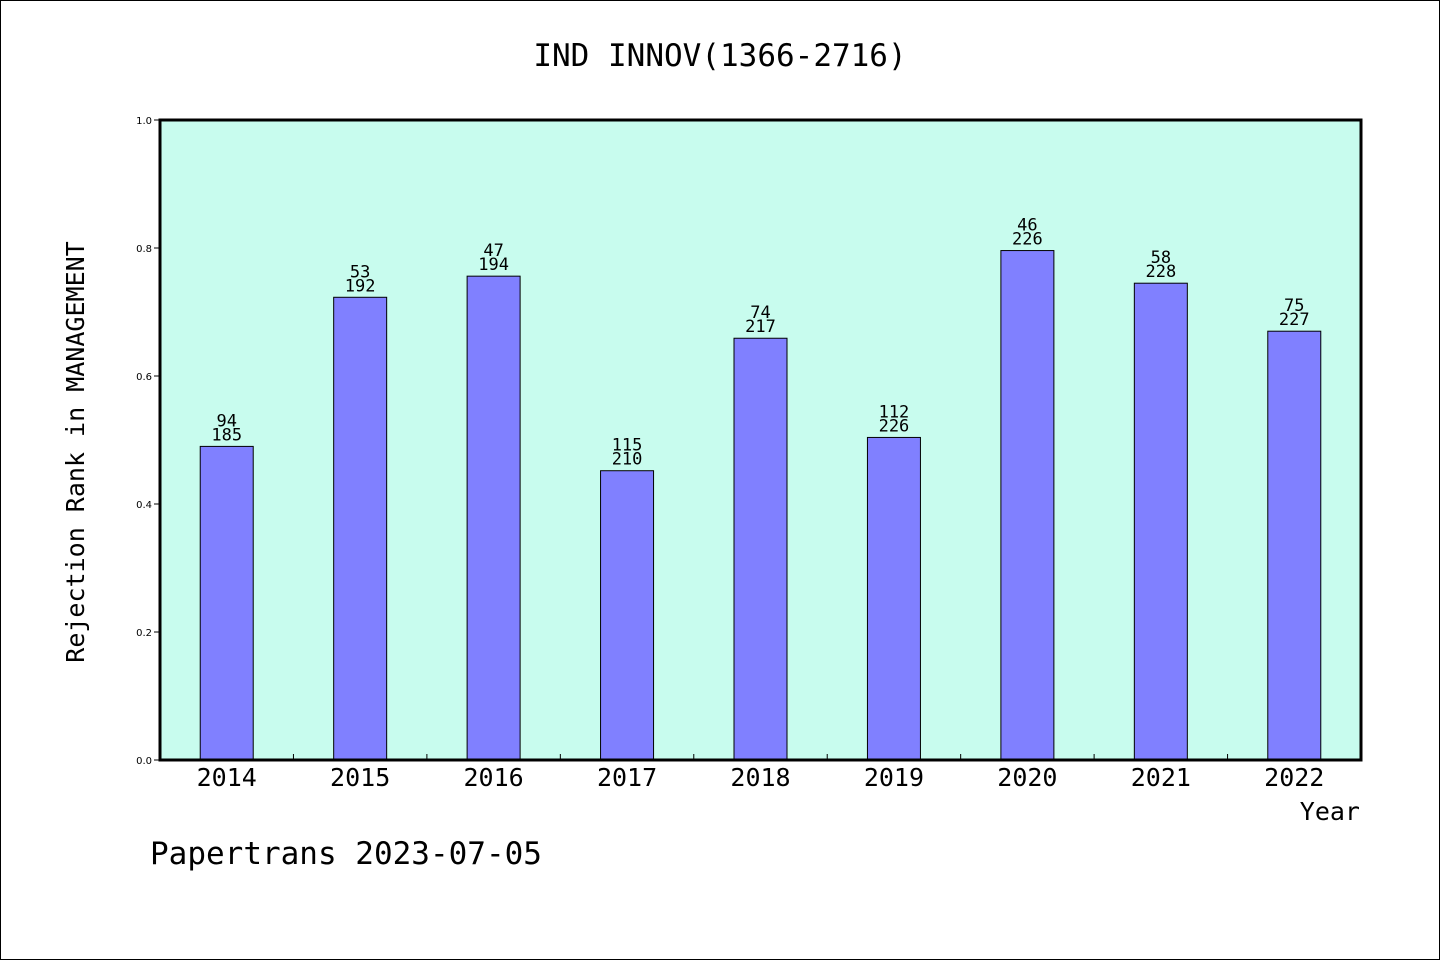  Describe the element at coordinates (360, 286) in the screenshot. I see `bar-label-bottom: 192` at that location.